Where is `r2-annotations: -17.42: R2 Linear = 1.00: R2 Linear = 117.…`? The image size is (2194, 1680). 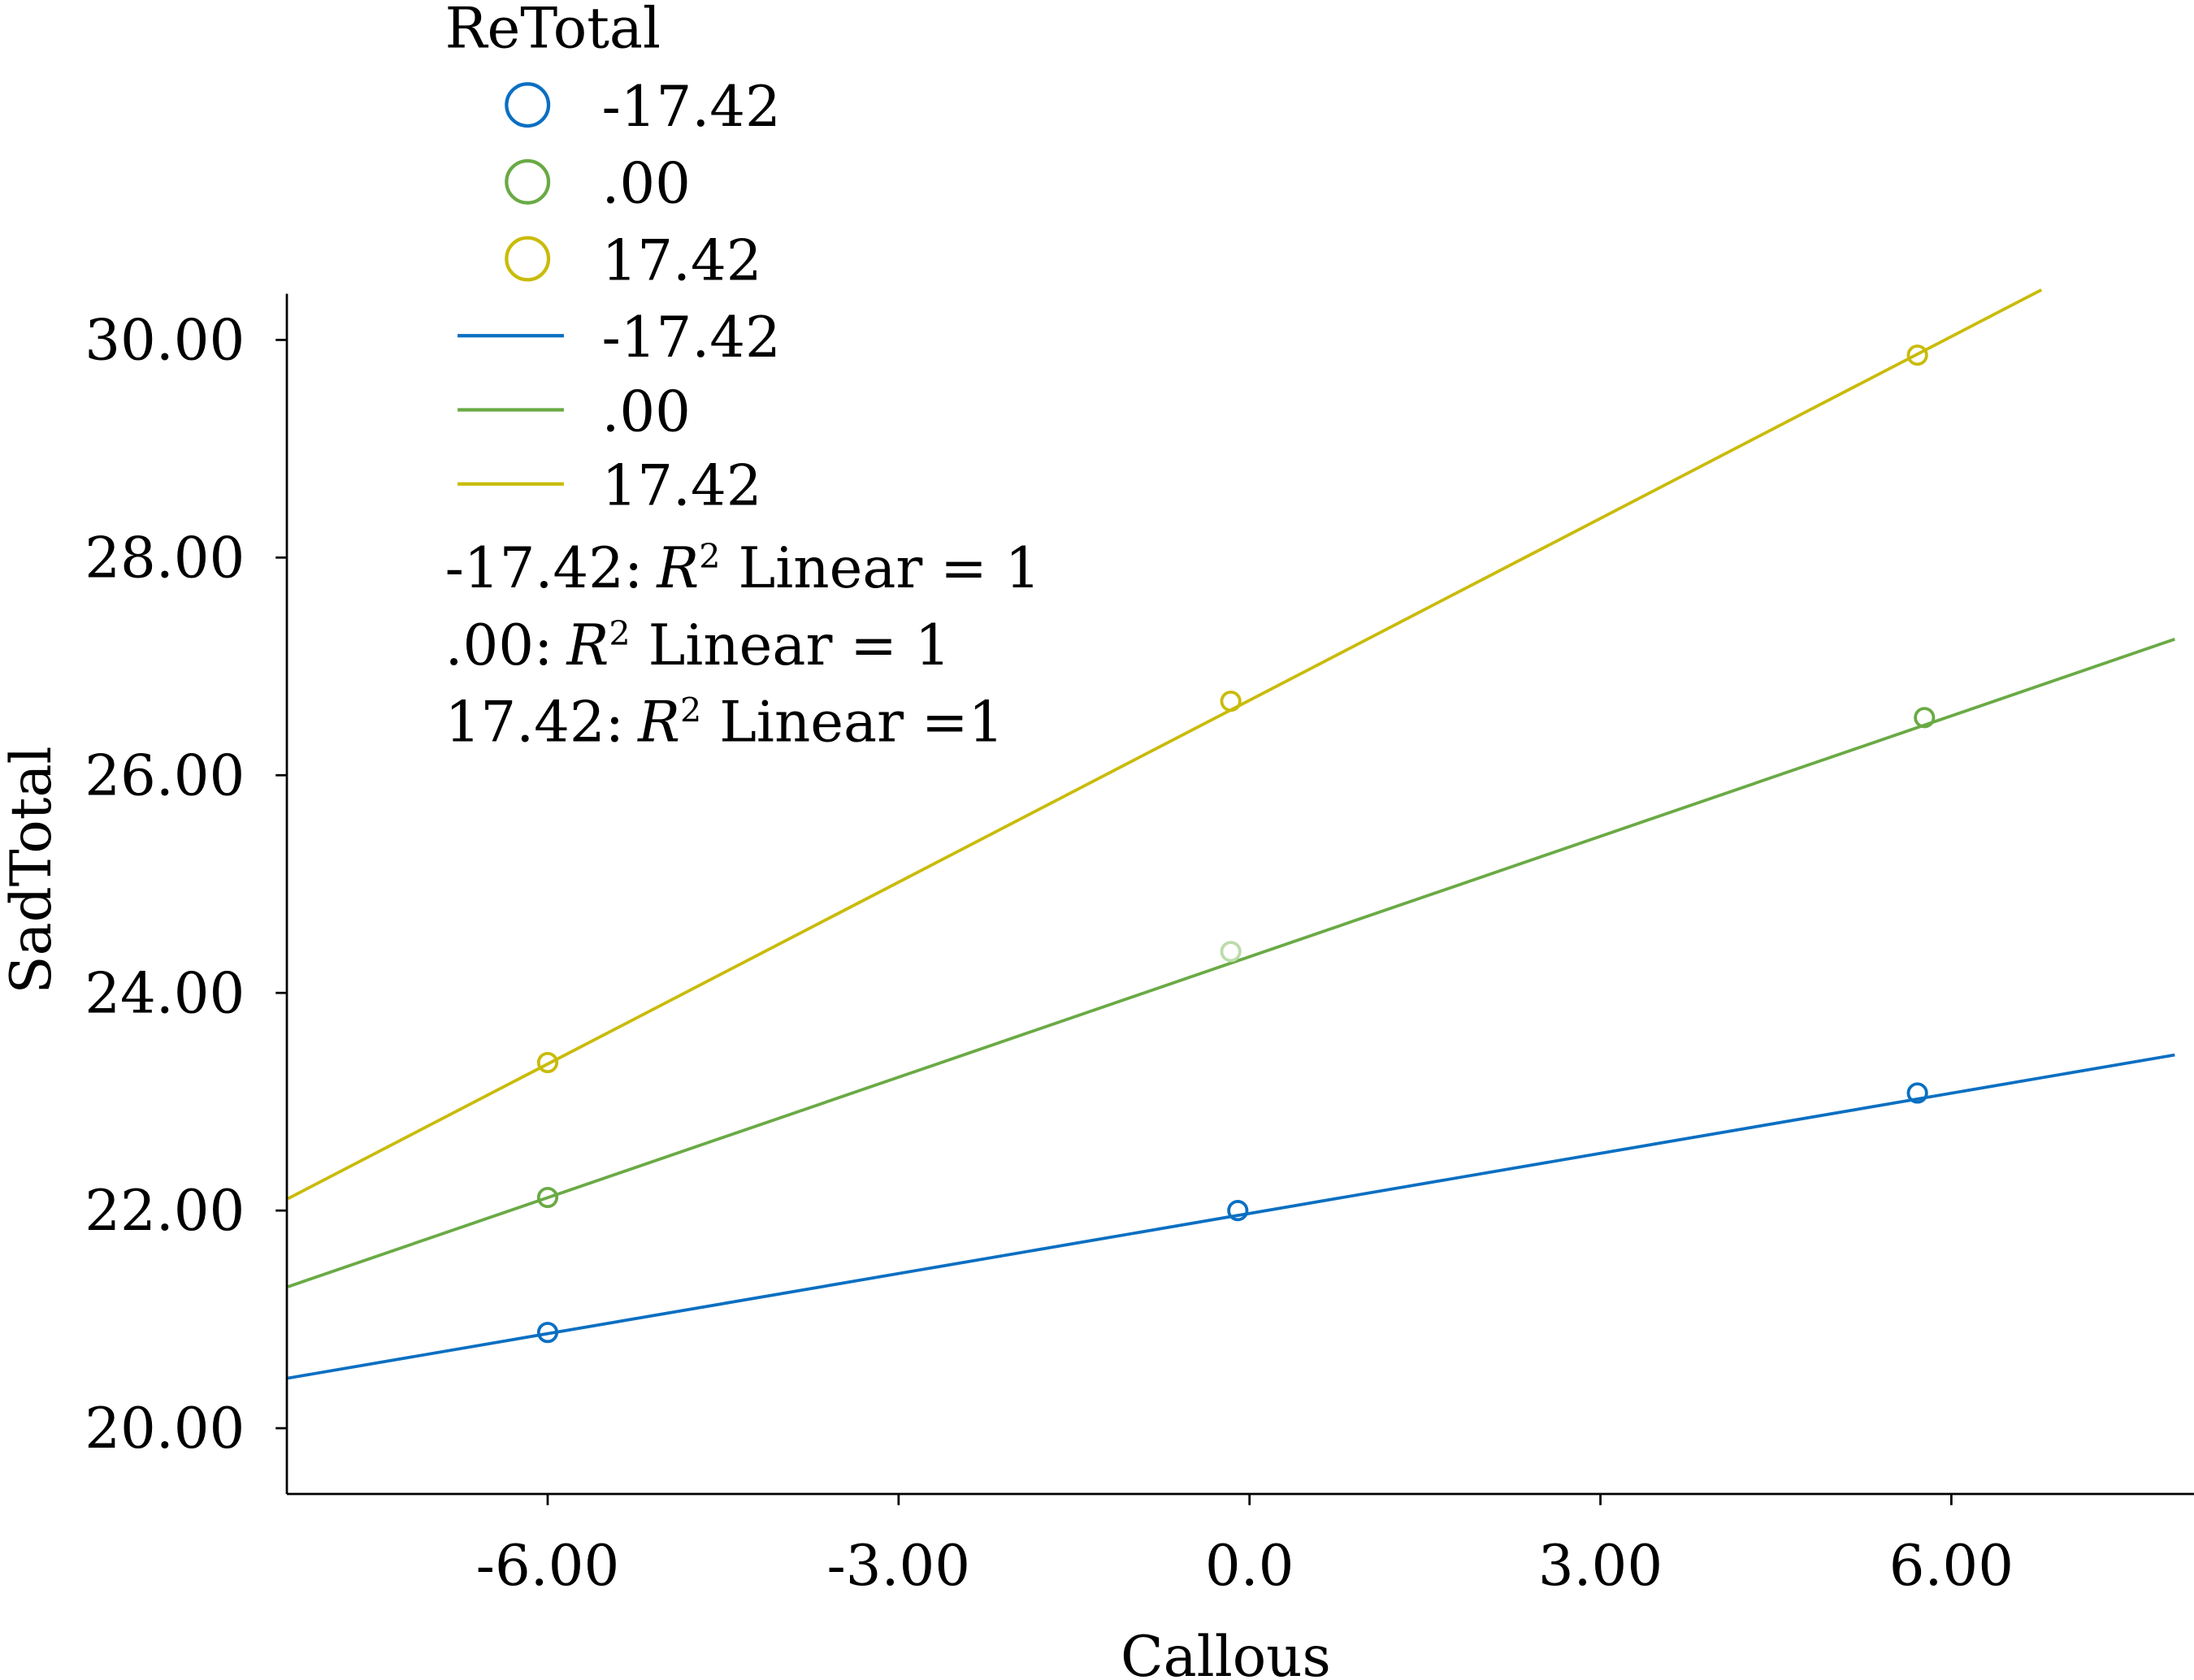 r2-annotations: -17.42: R2 Linear = 1.00: R2 Linear = 117.… is located at coordinates (743, 646).